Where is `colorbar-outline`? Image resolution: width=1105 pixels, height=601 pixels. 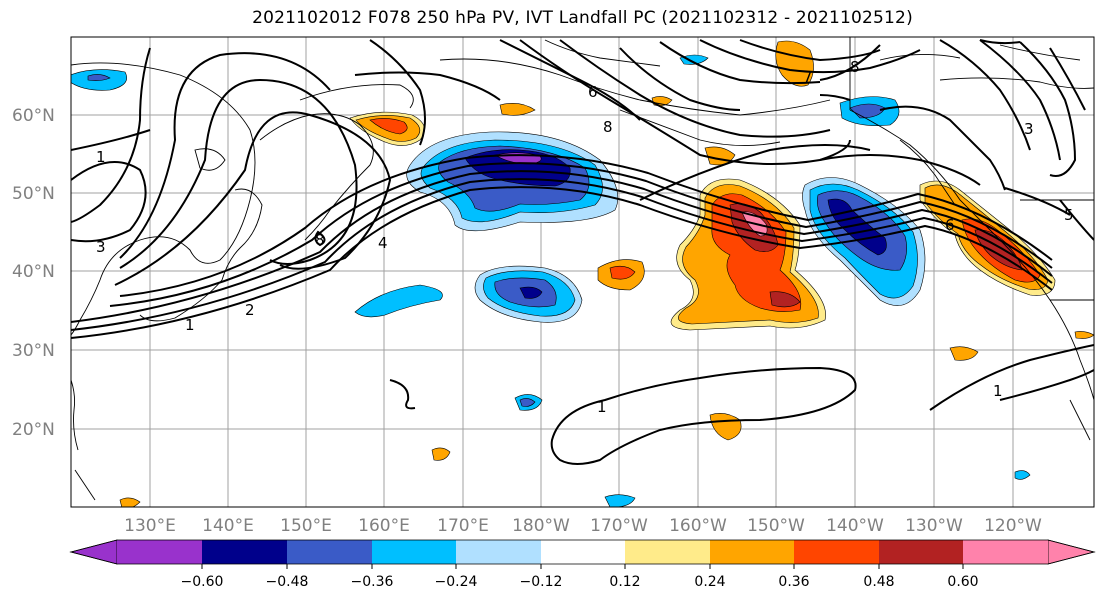
colorbar-outline is located at coordinates (582, 552).